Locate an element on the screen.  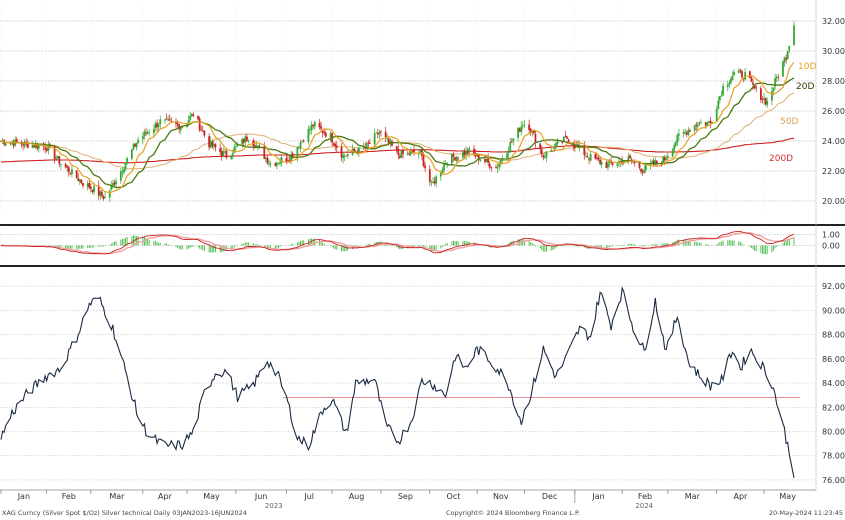
oscillator-panel: 1.00 0.00 is located at coordinates (420, 245).